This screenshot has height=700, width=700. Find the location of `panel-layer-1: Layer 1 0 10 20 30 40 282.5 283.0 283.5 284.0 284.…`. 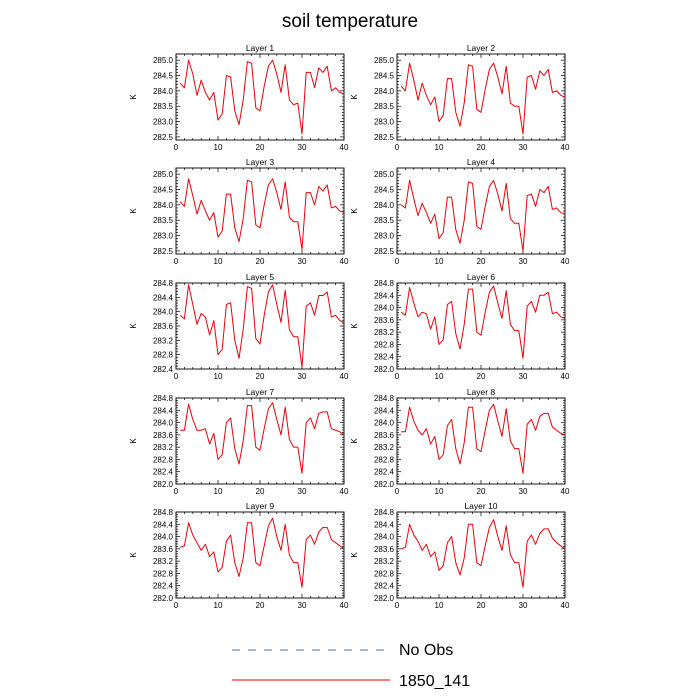

panel-layer-1: Layer 1 0 10 20 30 40 282.5 283.0 283.5 284.0 284.… is located at coordinates (239, 97).